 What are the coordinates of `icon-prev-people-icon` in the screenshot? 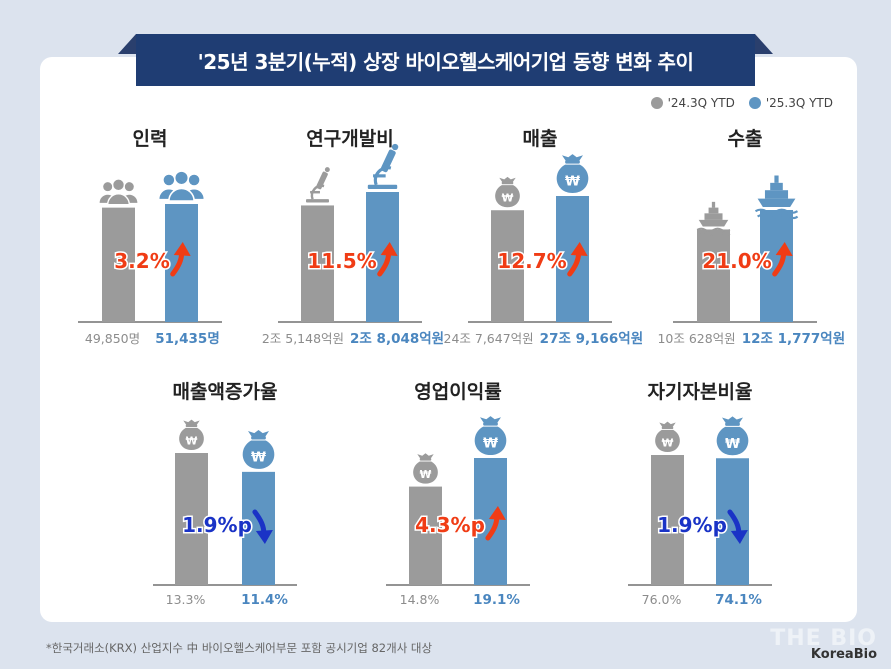 It's located at (118, 192).